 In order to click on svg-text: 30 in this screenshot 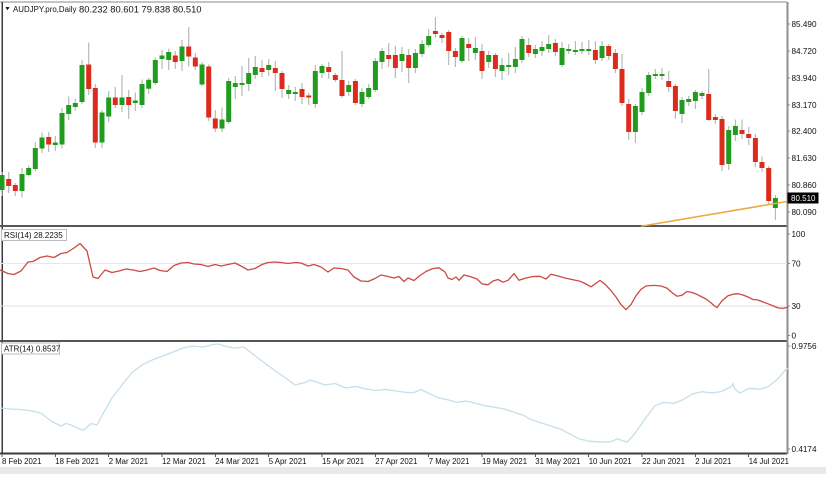, I will do `click(797, 306)`.